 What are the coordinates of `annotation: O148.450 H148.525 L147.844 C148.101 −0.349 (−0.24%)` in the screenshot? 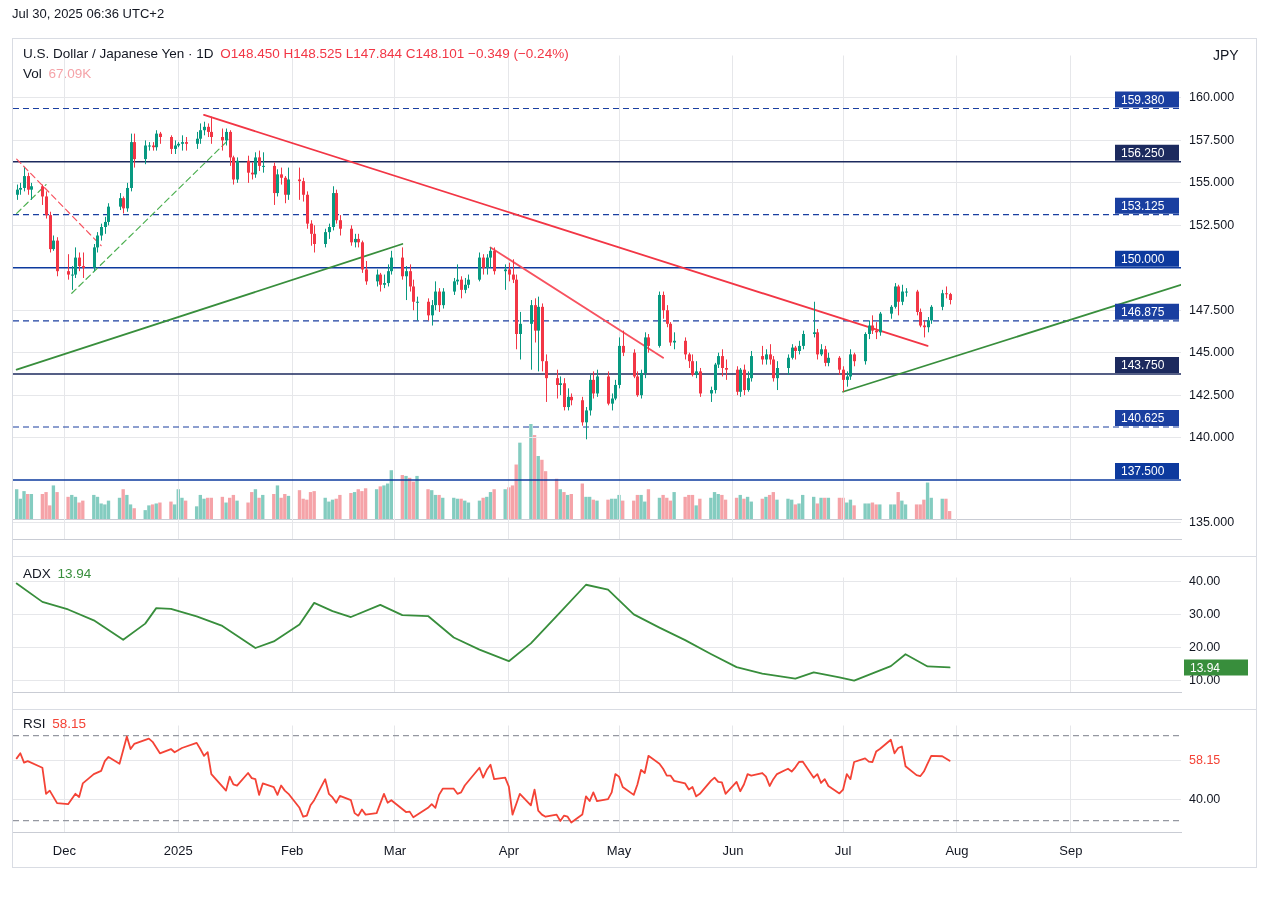 It's located at (394, 53).